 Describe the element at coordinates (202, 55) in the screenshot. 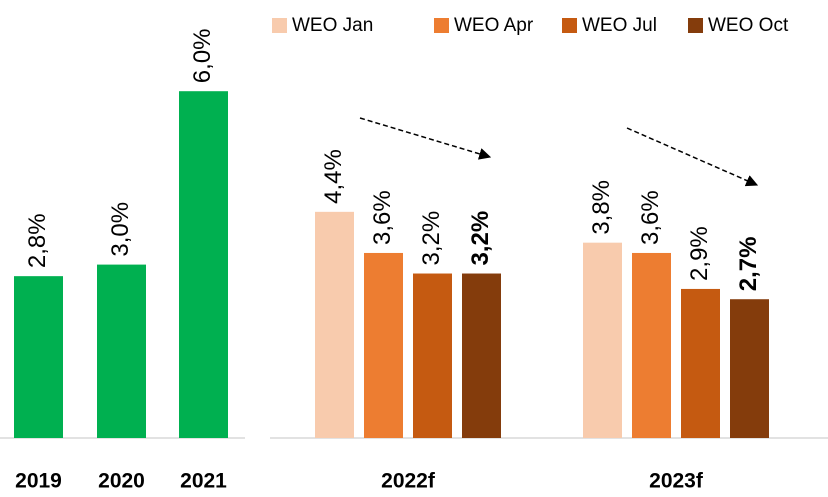

I see `value-label: 6,0%` at that location.